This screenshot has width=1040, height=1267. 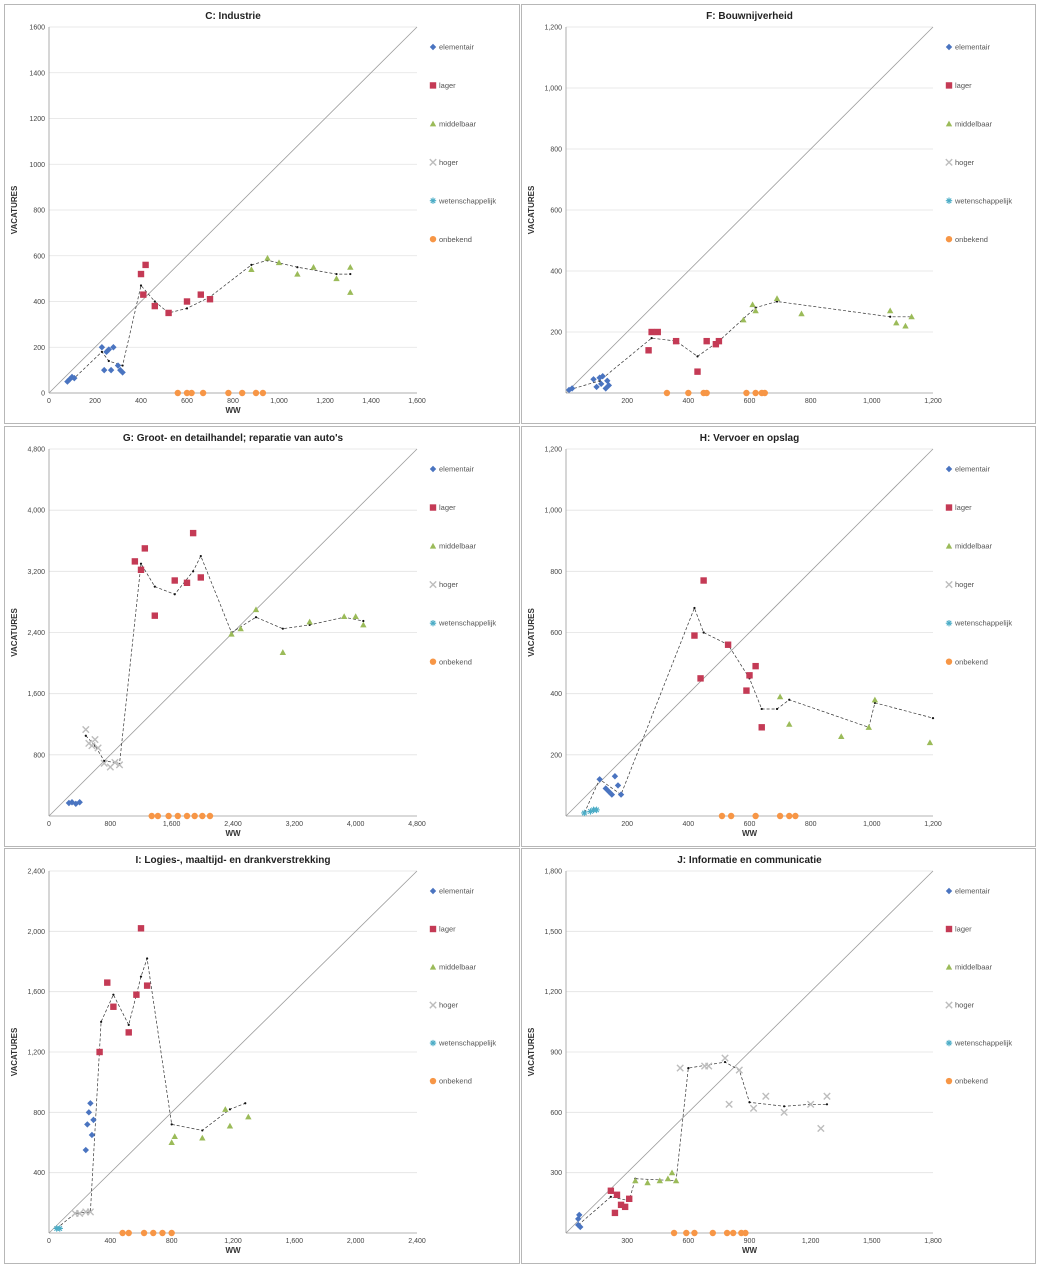 I want to click on y-tick-label: 1,000, so click(x=553, y=511).